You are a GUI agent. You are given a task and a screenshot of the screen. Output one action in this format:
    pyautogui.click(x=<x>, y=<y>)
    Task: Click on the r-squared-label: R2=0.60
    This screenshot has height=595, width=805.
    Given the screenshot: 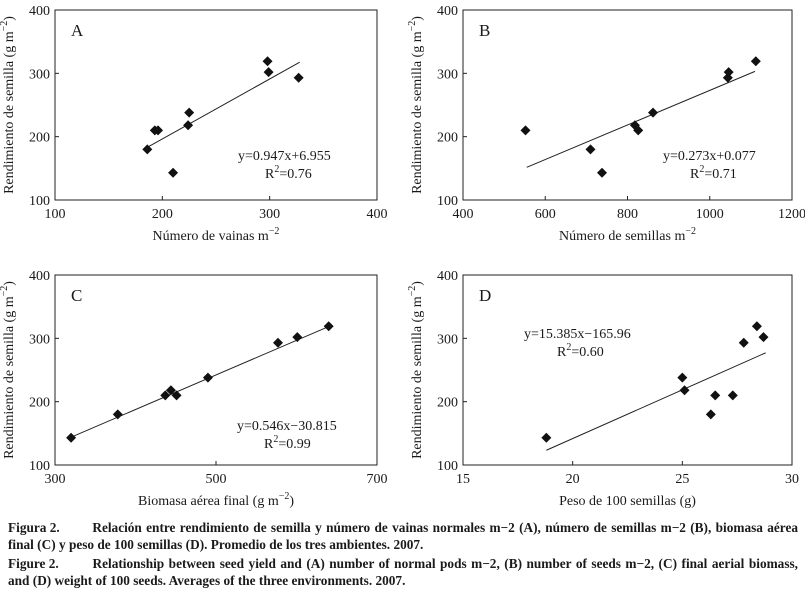 What is the action you would take?
    pyautogui.click(x=580, y=351)
    